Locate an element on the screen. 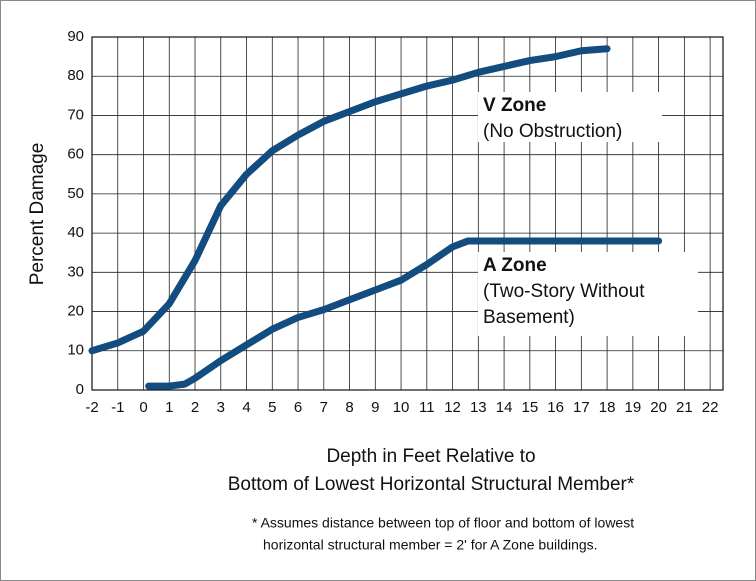 This screenshot has height=581, width=756. x-tick-label: 16 is located at coordinates (555, 407).